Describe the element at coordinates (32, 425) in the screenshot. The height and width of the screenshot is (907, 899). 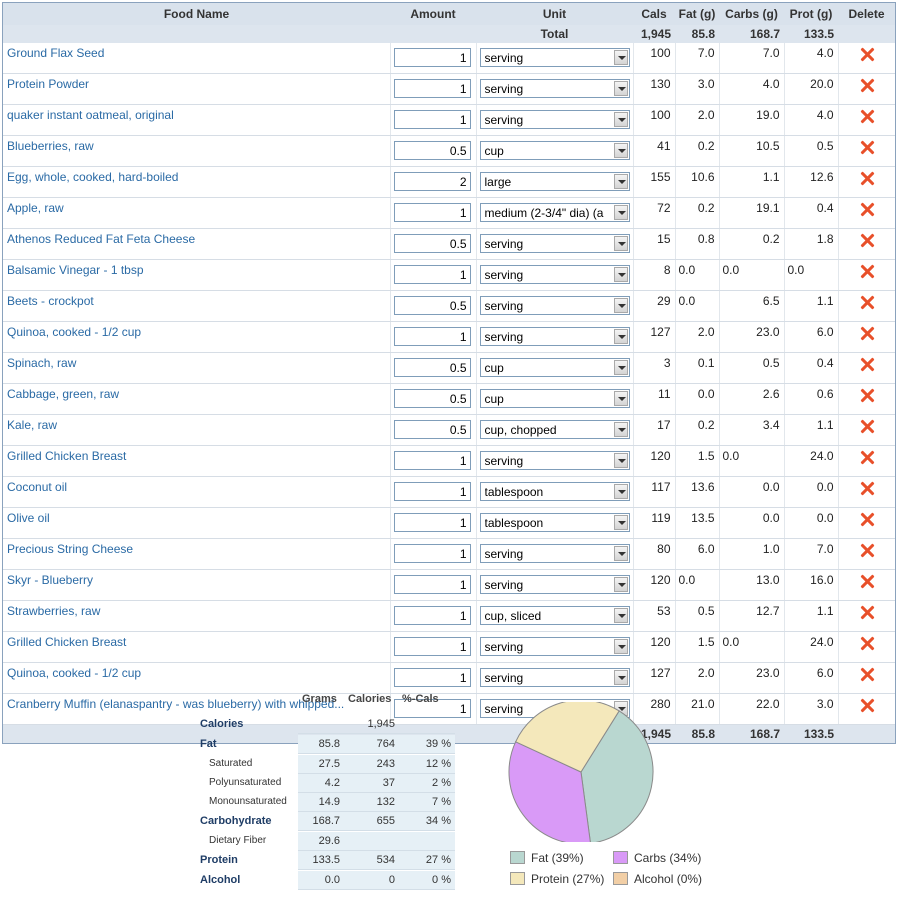
I see `food-name-link: Kale, raw` at that location.